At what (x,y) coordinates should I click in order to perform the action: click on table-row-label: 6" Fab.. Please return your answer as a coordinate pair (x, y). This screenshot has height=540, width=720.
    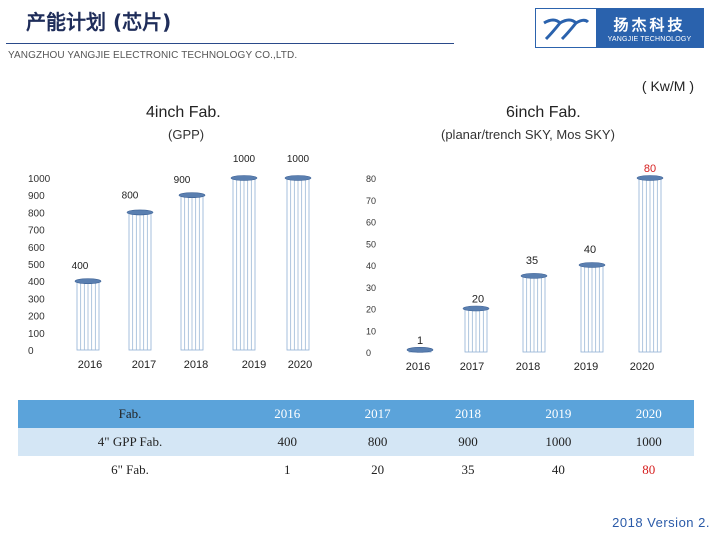
    Looking at the image, I should click on (130, 470).